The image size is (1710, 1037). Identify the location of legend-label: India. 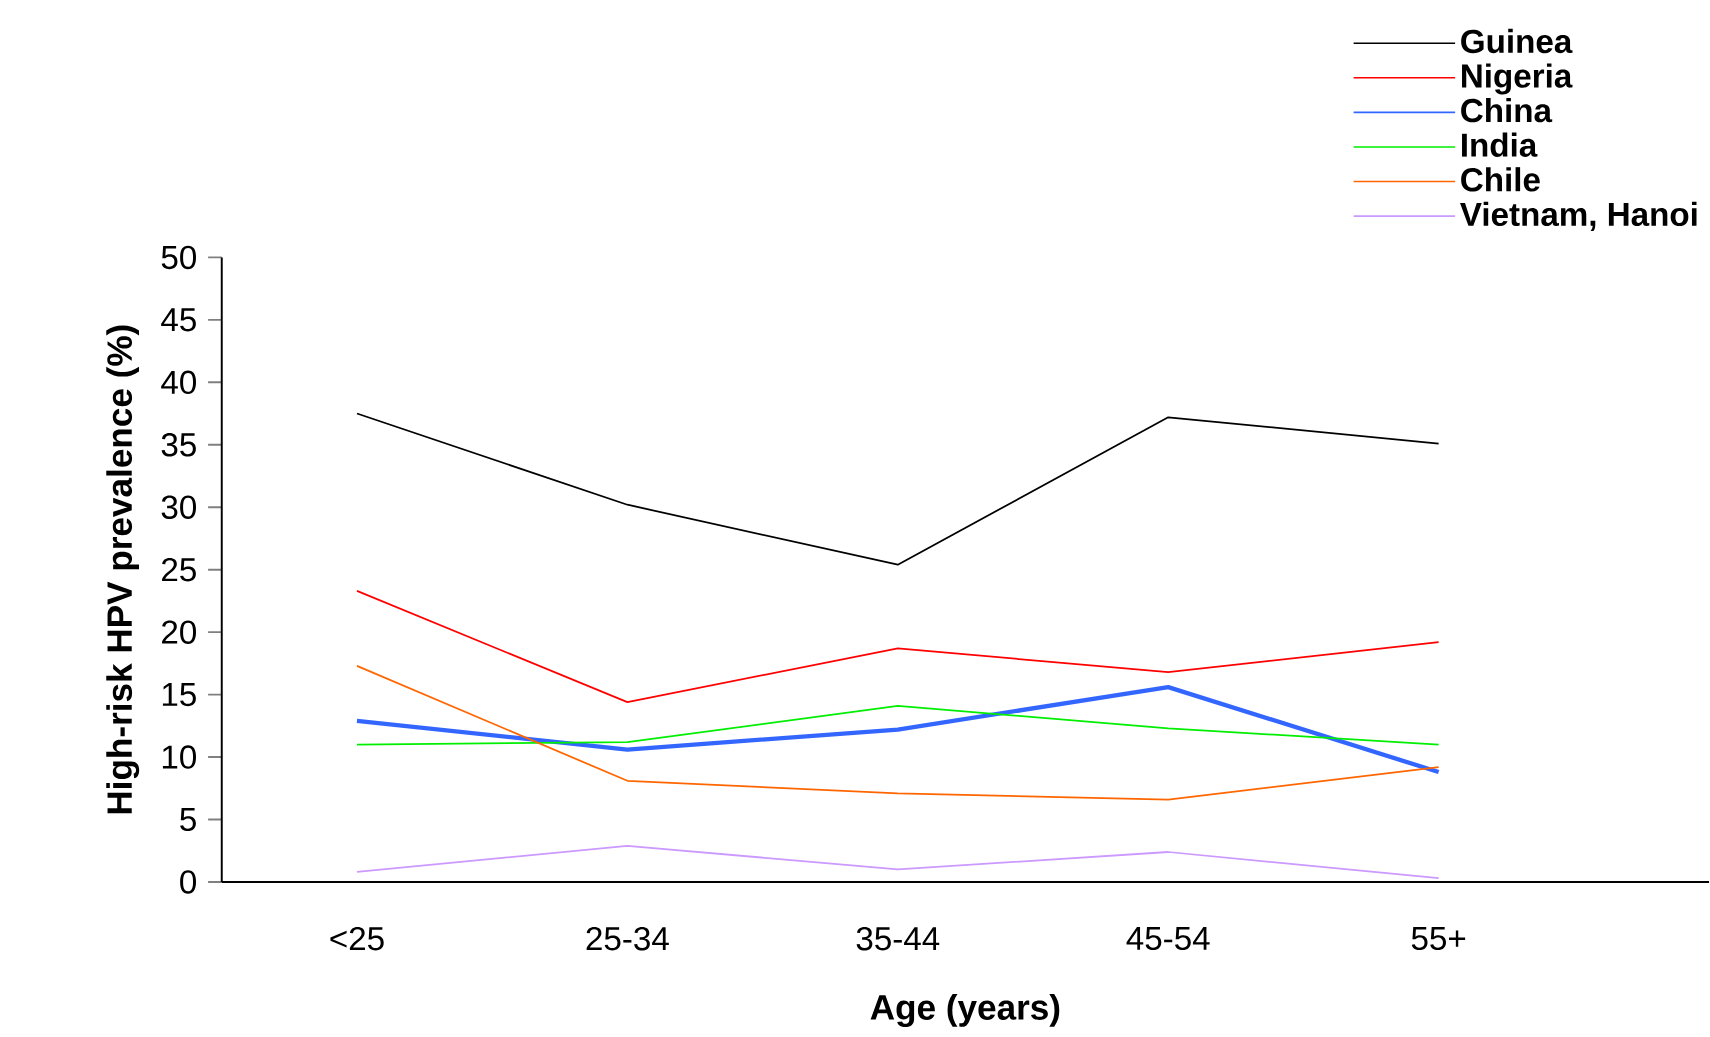
(1500, 144).